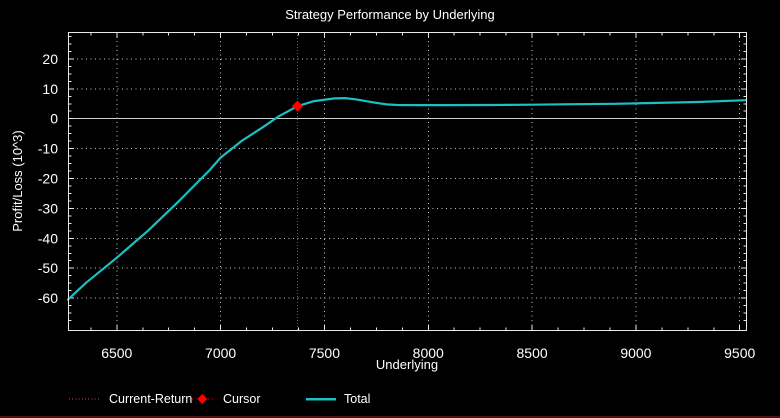 This screenshot has width=780, height=418. Describe the element at coordinates (48, 268) in the screenshot. I see `y-tick-label: -50` at that location.